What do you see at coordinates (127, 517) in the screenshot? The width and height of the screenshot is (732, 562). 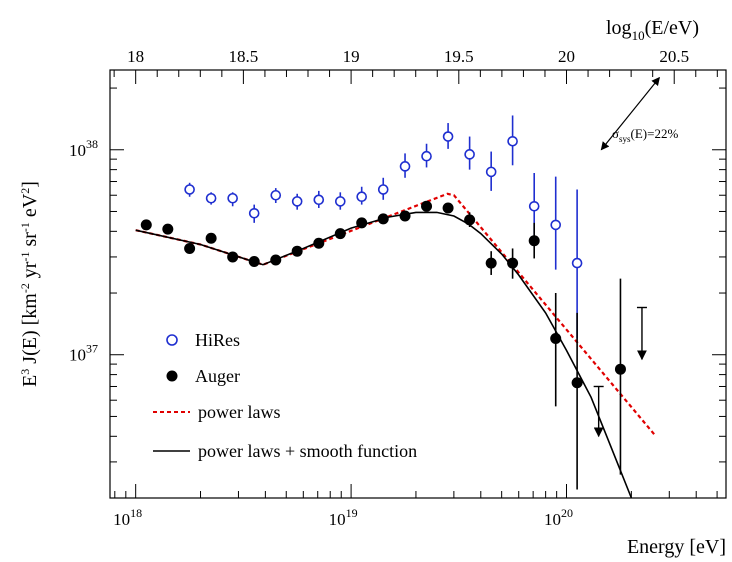 I see `x-tick-label: 1018` at bounding box center [127, 517].